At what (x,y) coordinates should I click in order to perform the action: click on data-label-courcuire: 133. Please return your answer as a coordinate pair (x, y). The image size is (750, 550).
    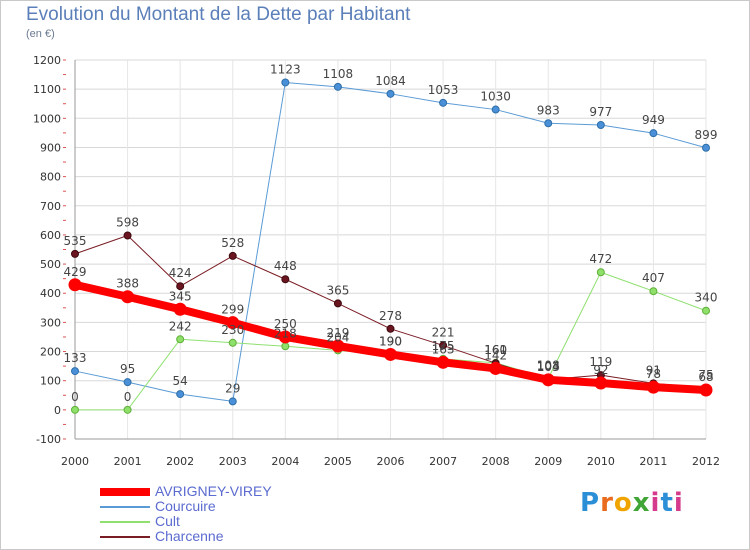
    Looking at the image, I should click on (75, 358).